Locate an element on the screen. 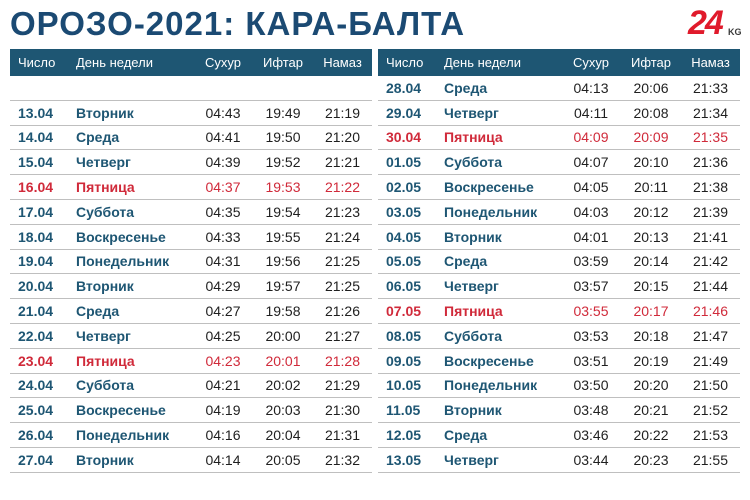  cell-date: 07.05 is located at coordinates (404, 311).